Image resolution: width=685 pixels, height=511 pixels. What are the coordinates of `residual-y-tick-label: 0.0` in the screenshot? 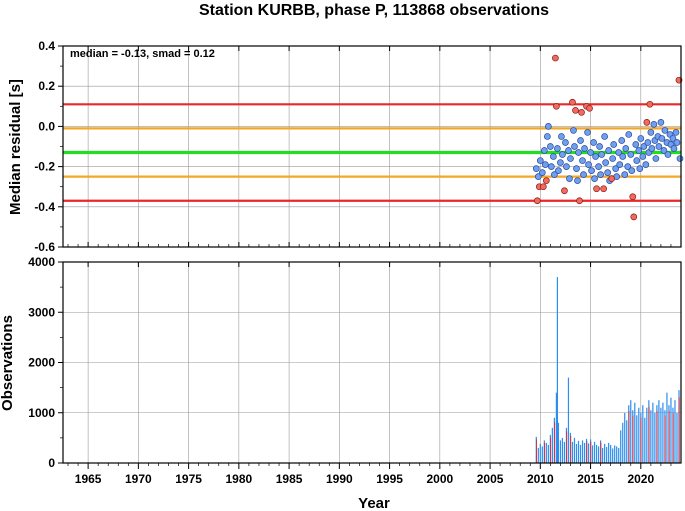 It's located at (46, 126).